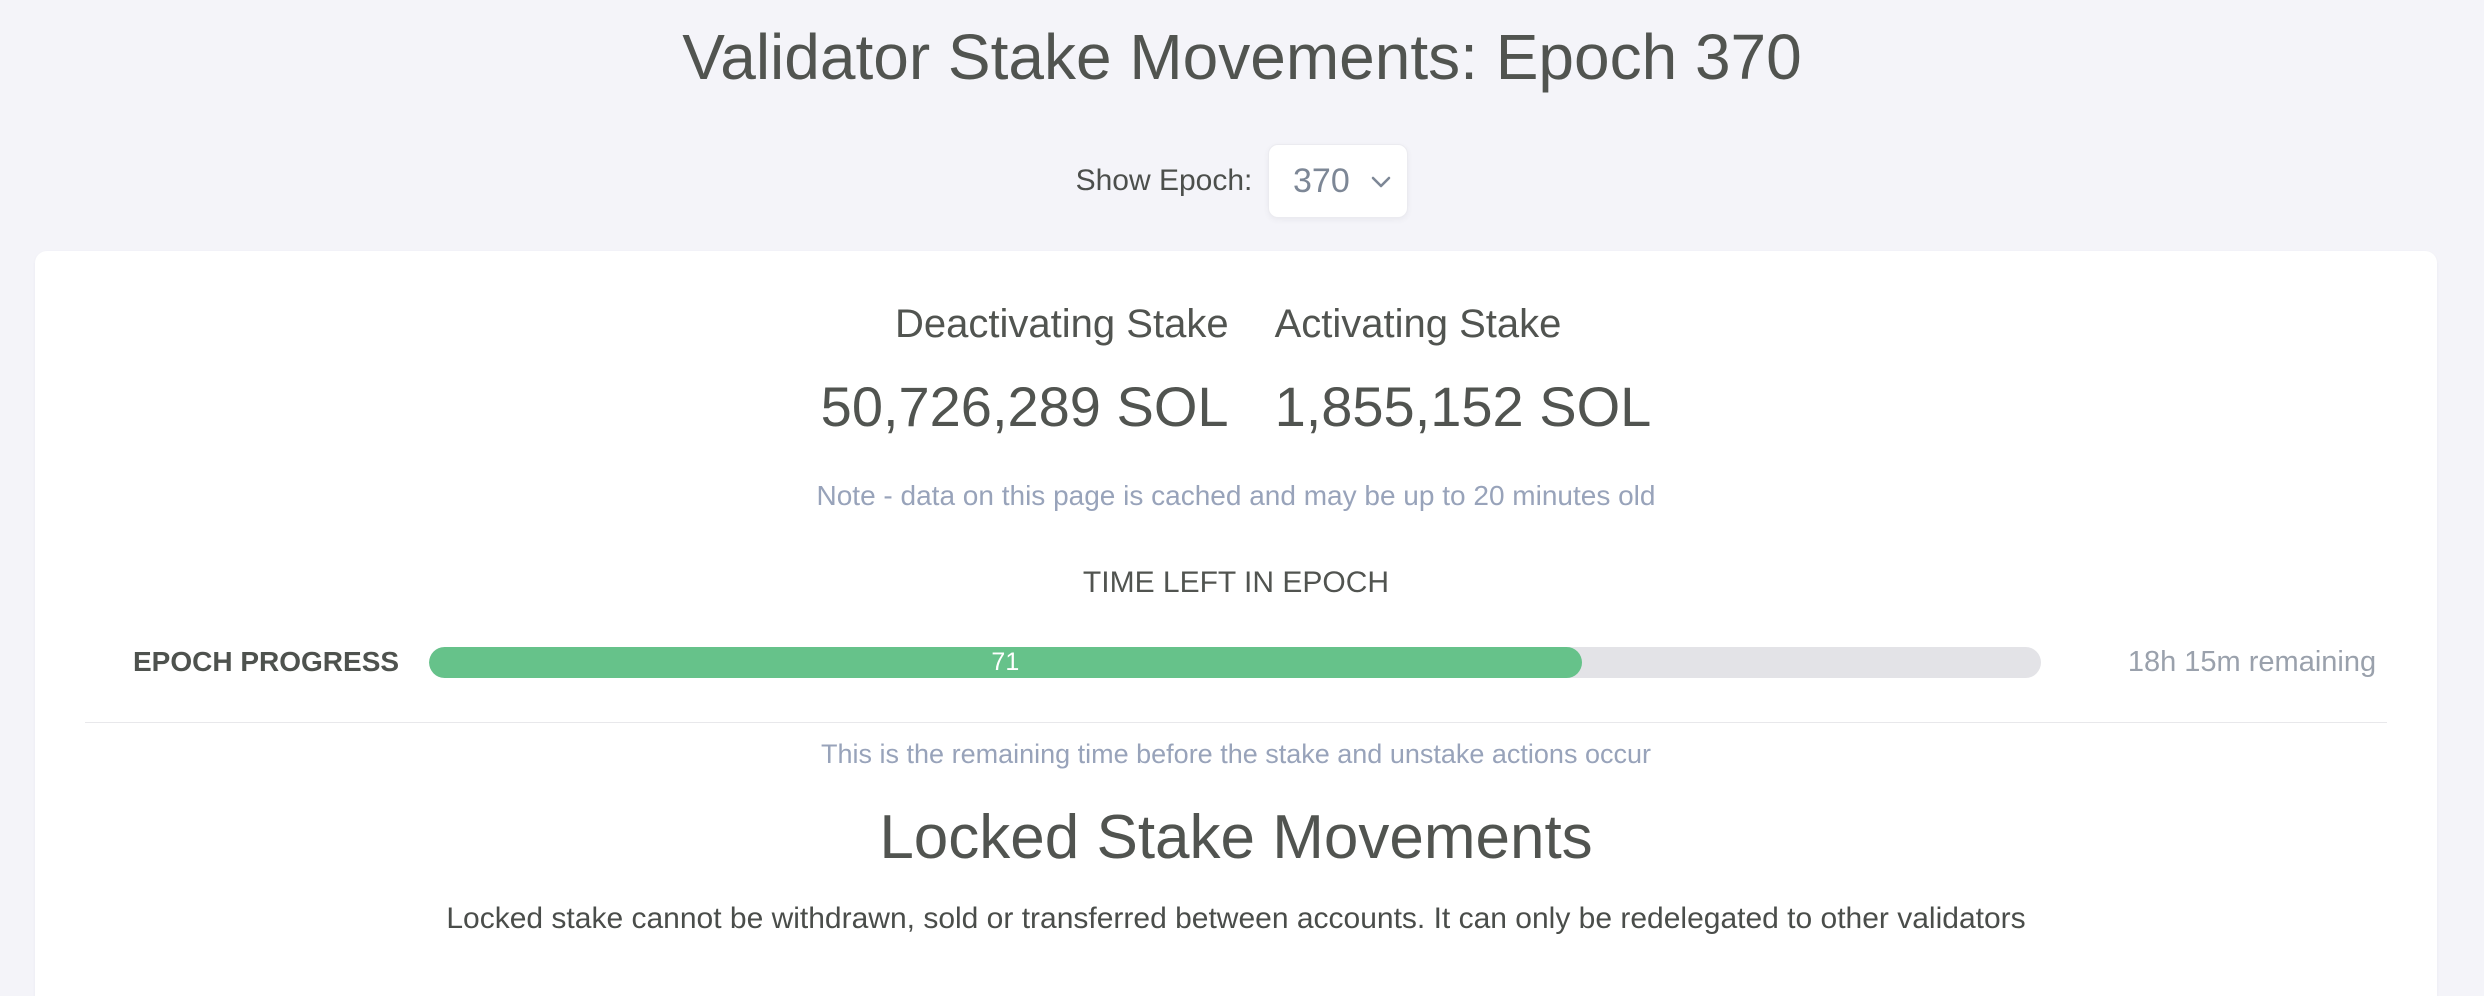 This screenshot has height=996, width=2484. I want to click on page-title: Validator Stake Movements: Epoch 370, so click(1242, 57).